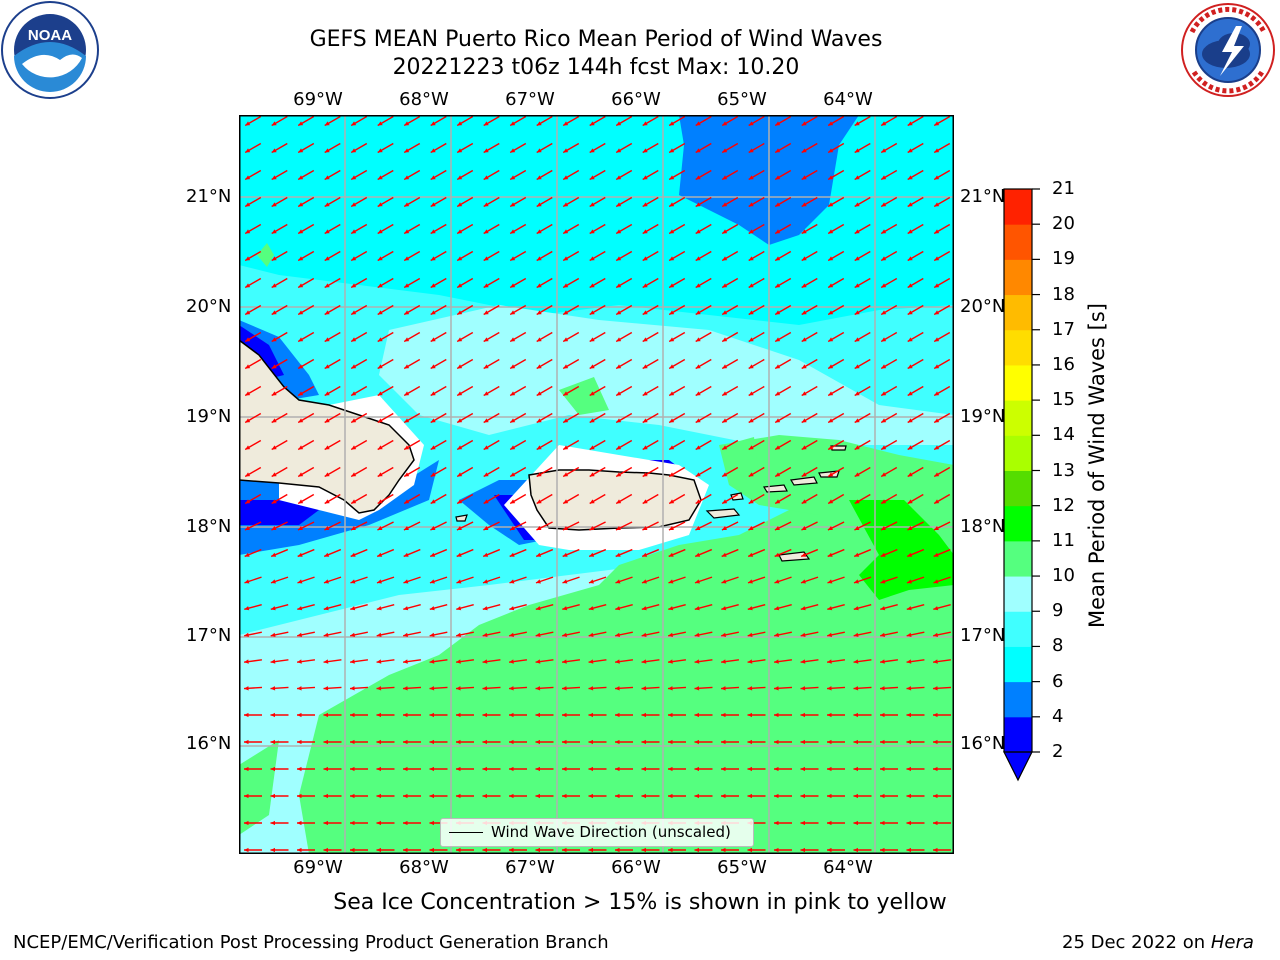 This screenshot has width=1280, height=960. What do you see at coordinates (1158, 943) in the screenshot?
I see `footer-date: 25 Dec 2022 on Hera` at bounding box center [1158, 943].